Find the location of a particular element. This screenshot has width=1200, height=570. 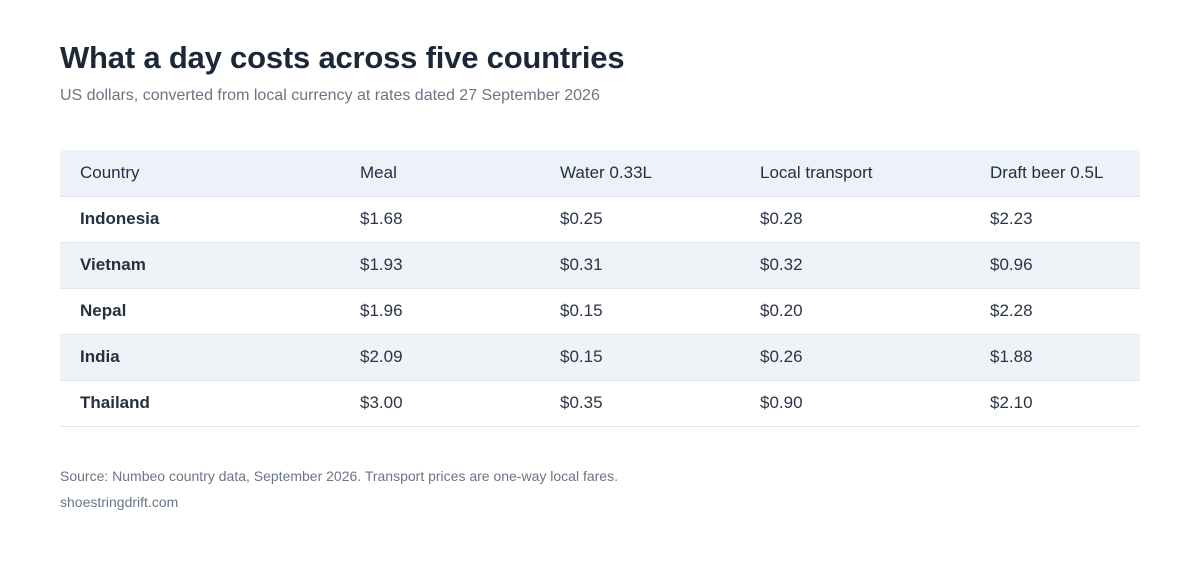

beer-cell: $2.23 is located at coordinates (1055, 219).